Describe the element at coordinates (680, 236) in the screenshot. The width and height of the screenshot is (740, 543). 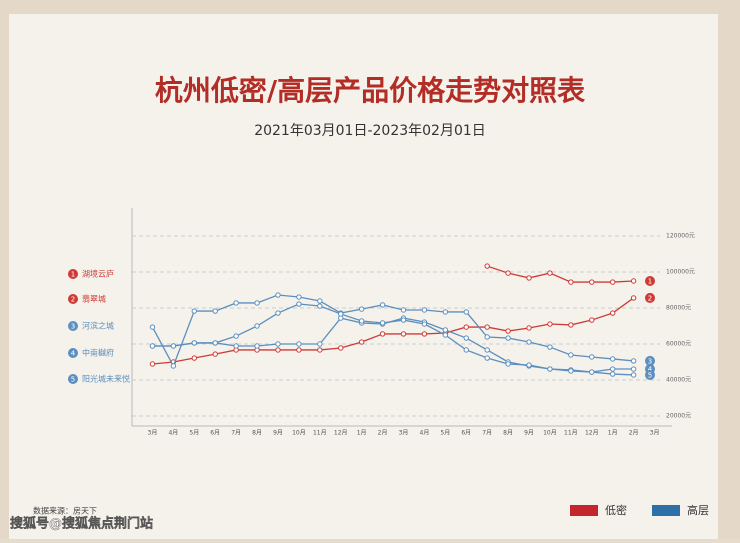
I see `y-tick-label: 120000元` at that location.